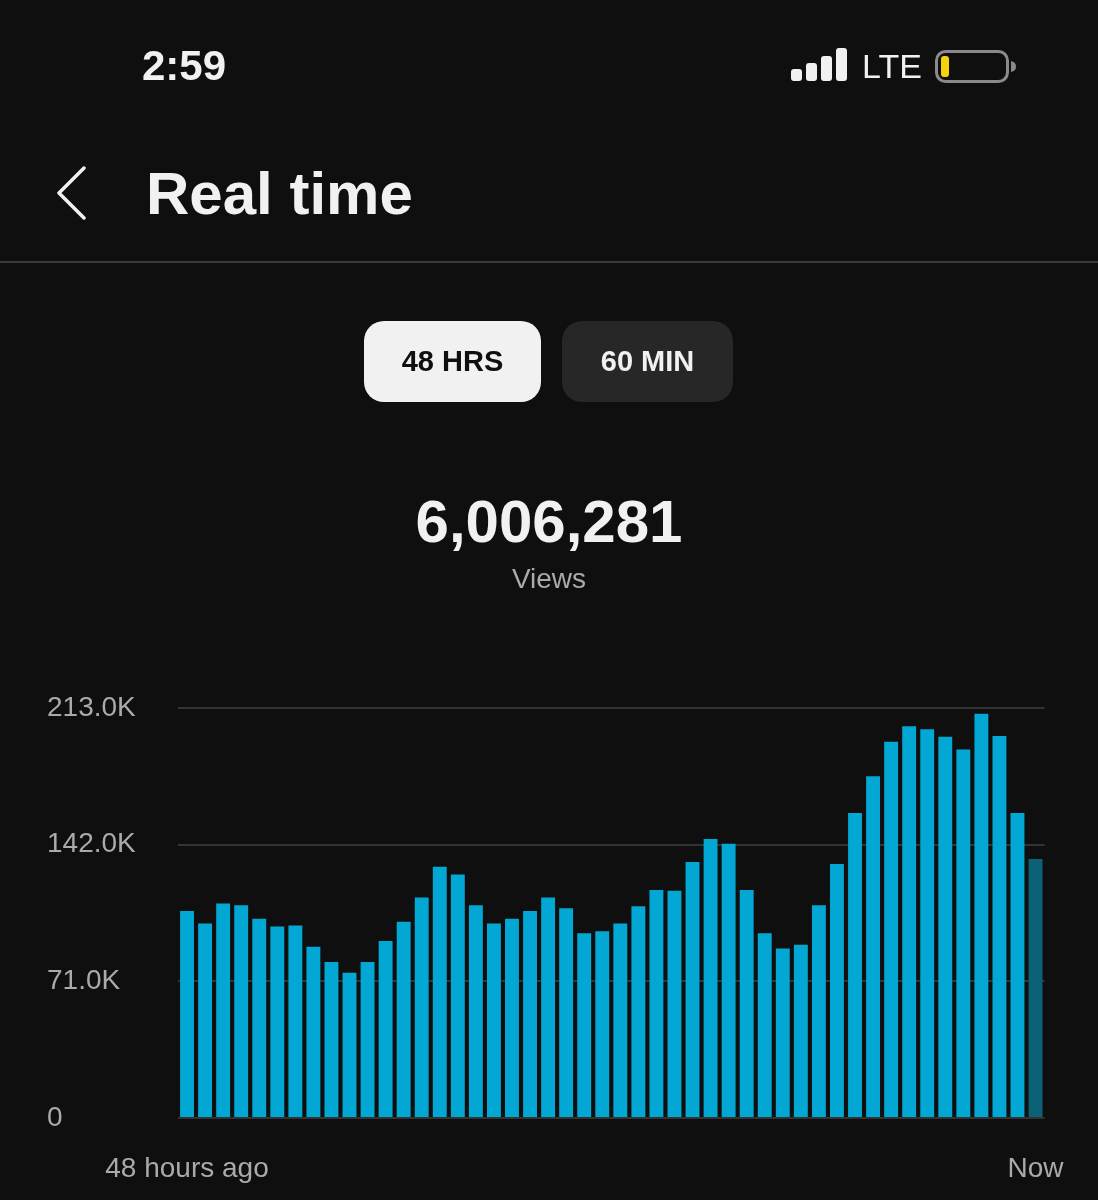 This screenshot has width=1098, height=1200. Describe the element at coordinates (187, 1167) in the screenshot. I see `x-tick-label: 48 hours ago` at that location.